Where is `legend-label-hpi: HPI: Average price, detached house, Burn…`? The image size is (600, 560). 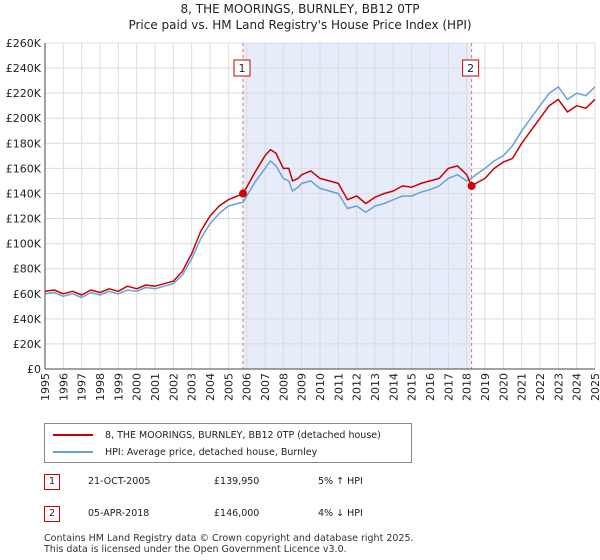
legend-label-hpi: HPI: Average price, detached house, Burn… is located at coordinates (211, 452).